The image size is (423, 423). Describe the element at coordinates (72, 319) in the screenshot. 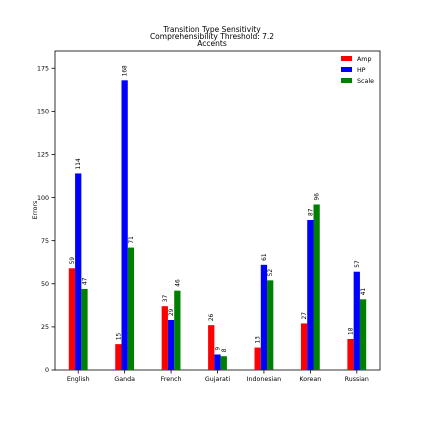

I see `bar-amp-english` at that location.